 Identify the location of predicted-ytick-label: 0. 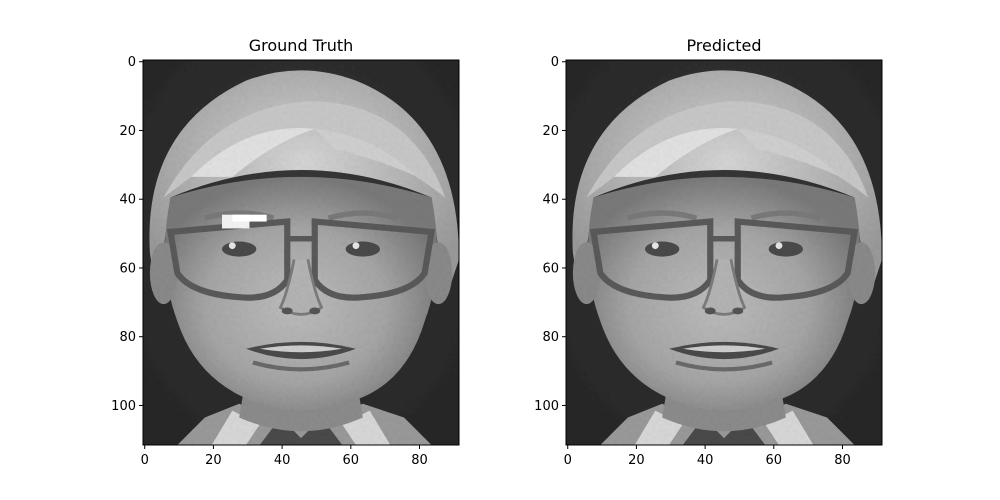
(555, 62).